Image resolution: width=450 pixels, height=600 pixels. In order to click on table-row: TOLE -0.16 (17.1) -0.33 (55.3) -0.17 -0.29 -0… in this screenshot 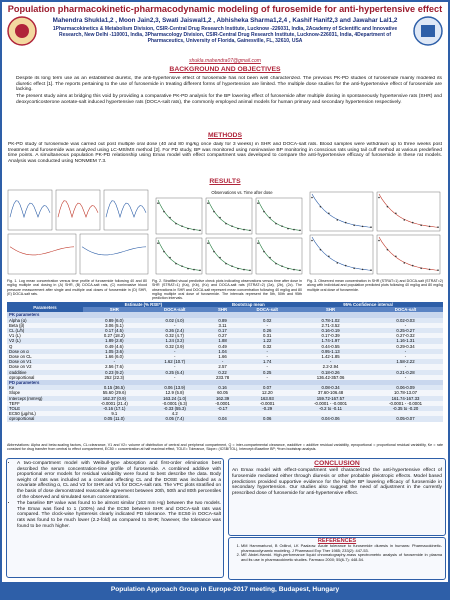, I will do `click(225, 409)`.